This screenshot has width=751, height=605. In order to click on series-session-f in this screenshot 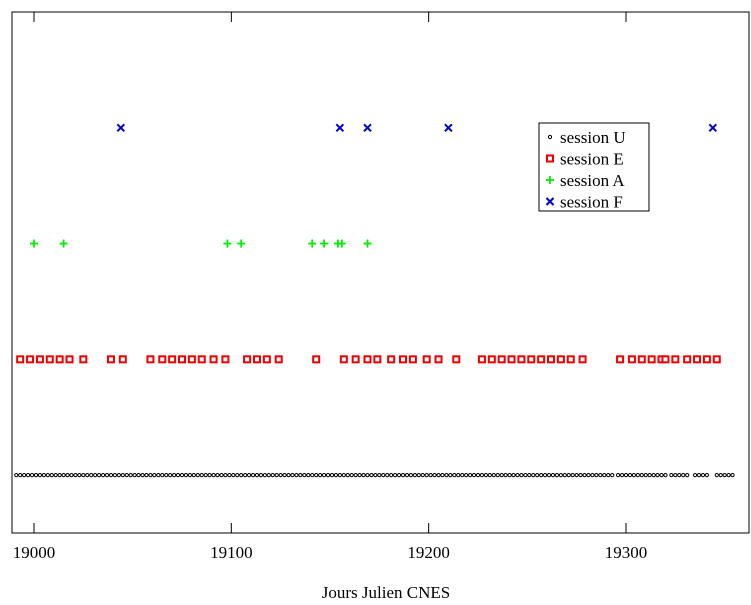, I will do `click(417, 127)`.